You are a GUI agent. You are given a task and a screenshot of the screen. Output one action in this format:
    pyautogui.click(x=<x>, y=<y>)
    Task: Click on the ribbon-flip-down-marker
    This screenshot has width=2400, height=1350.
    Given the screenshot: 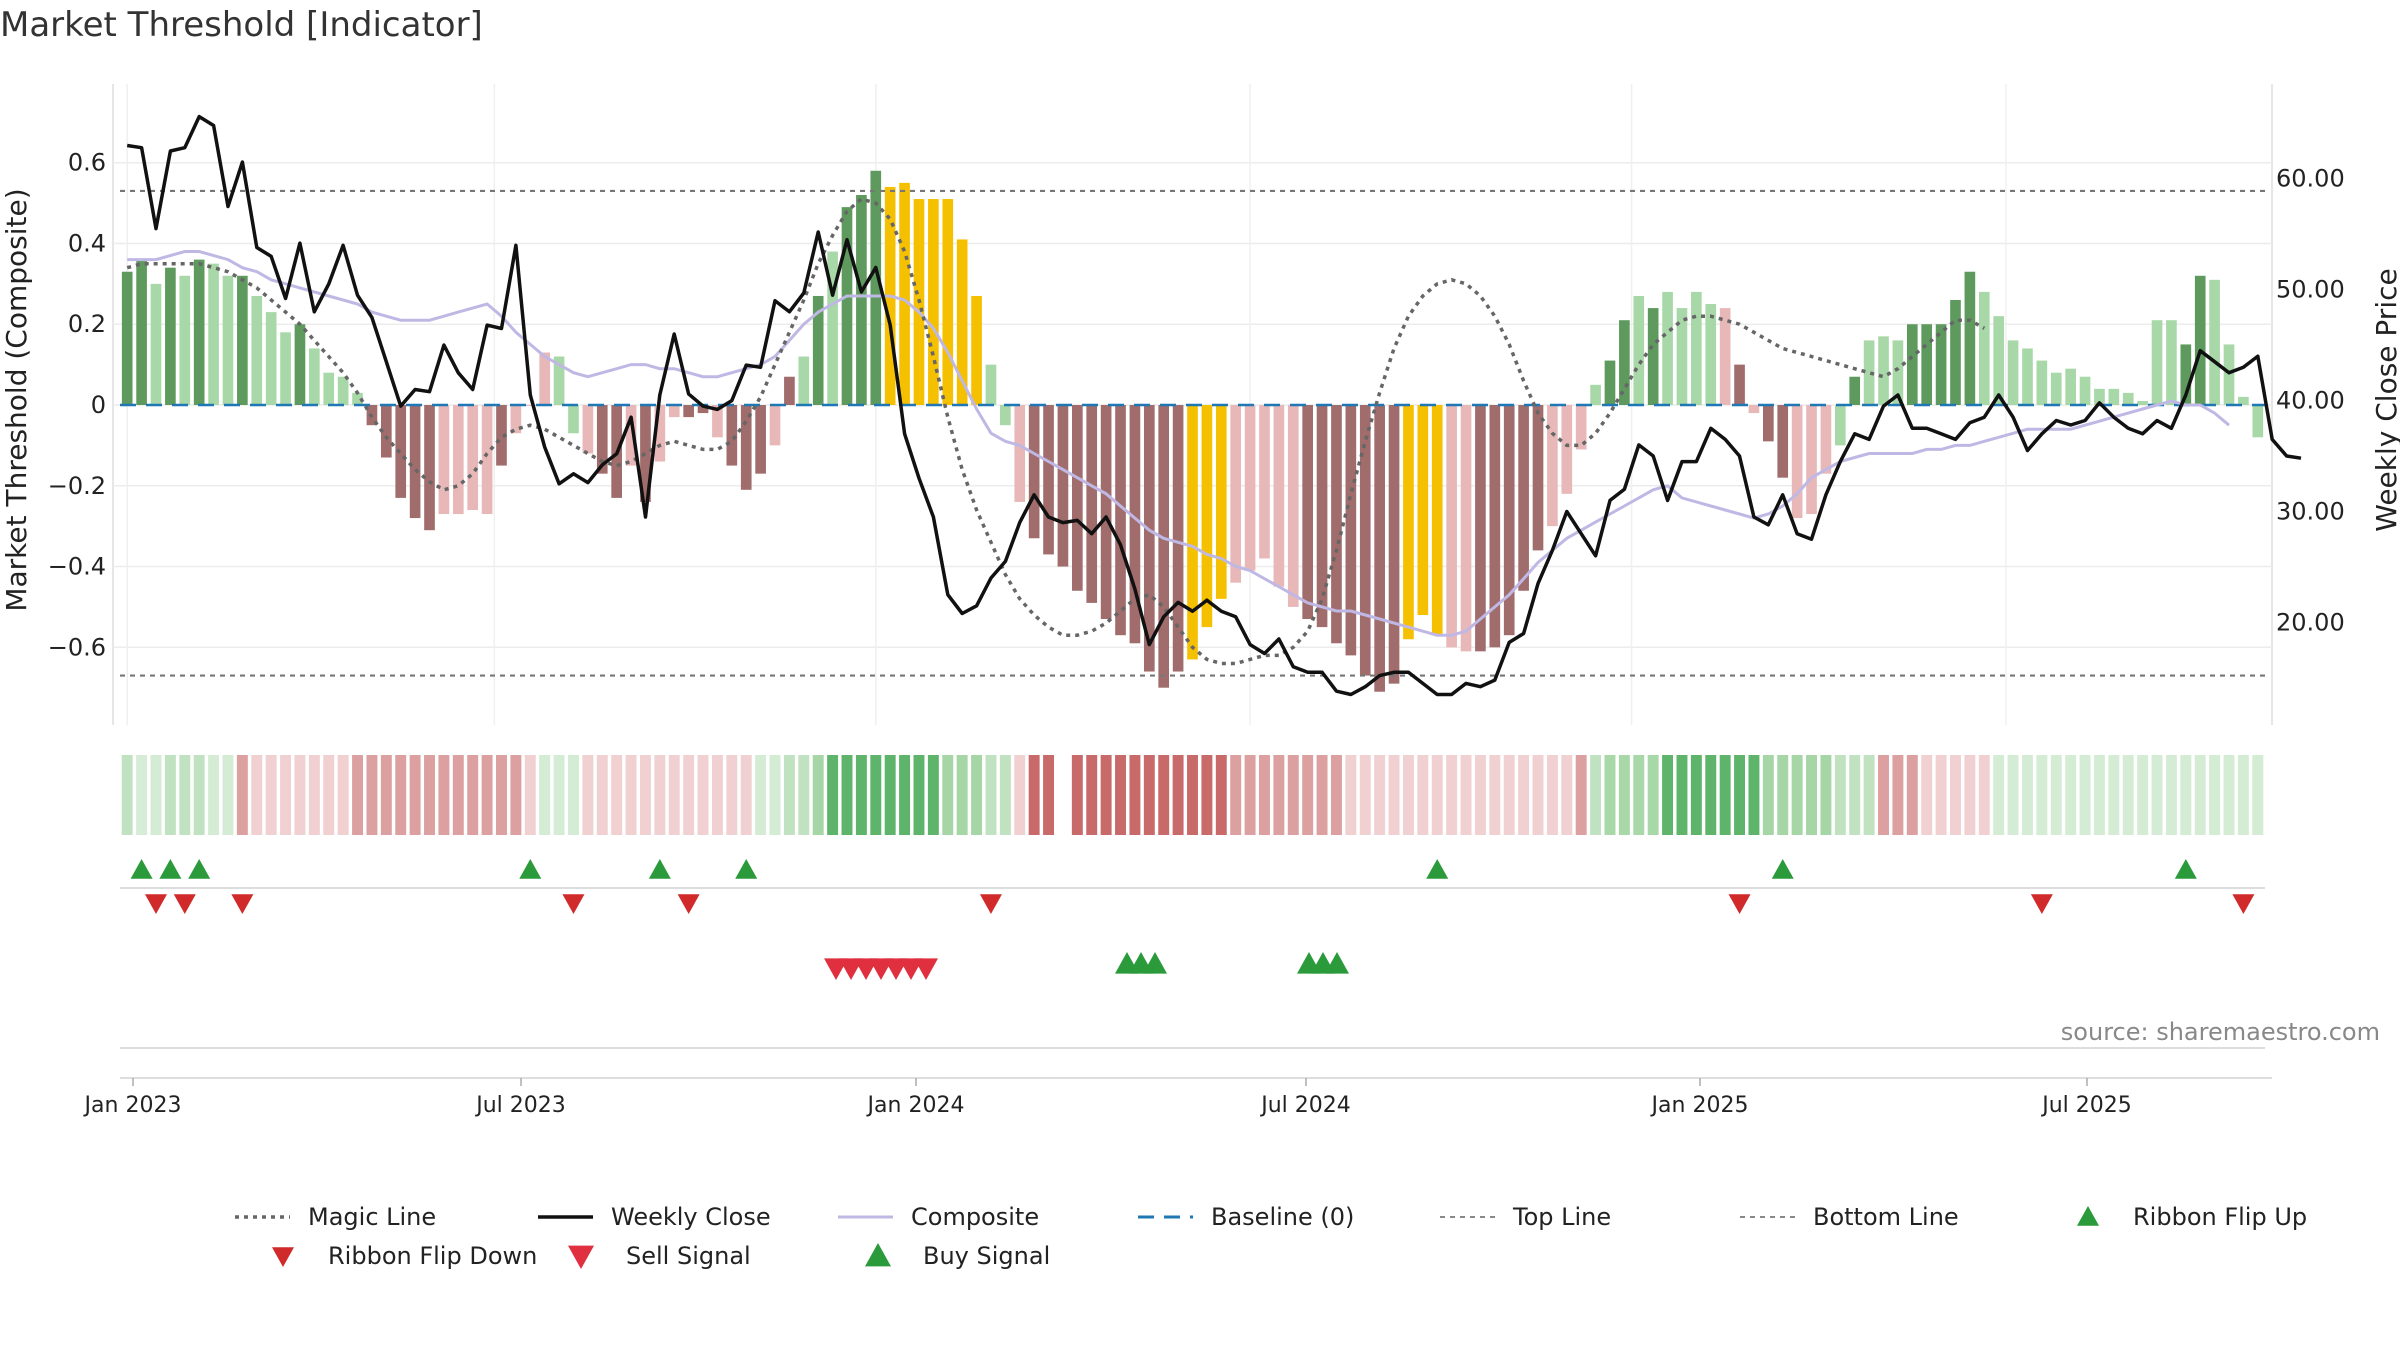 What is the action you would take?
    pyautogui.click(x=1739, y=904)
    